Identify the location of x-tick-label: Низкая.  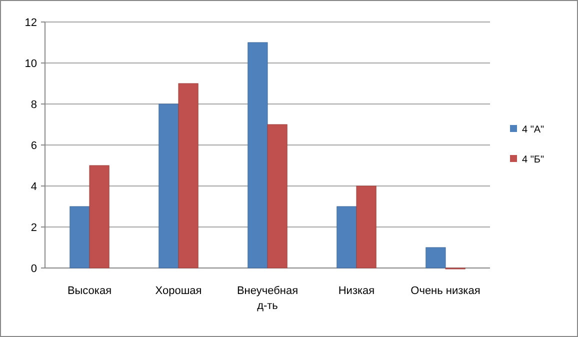
(356, 291).